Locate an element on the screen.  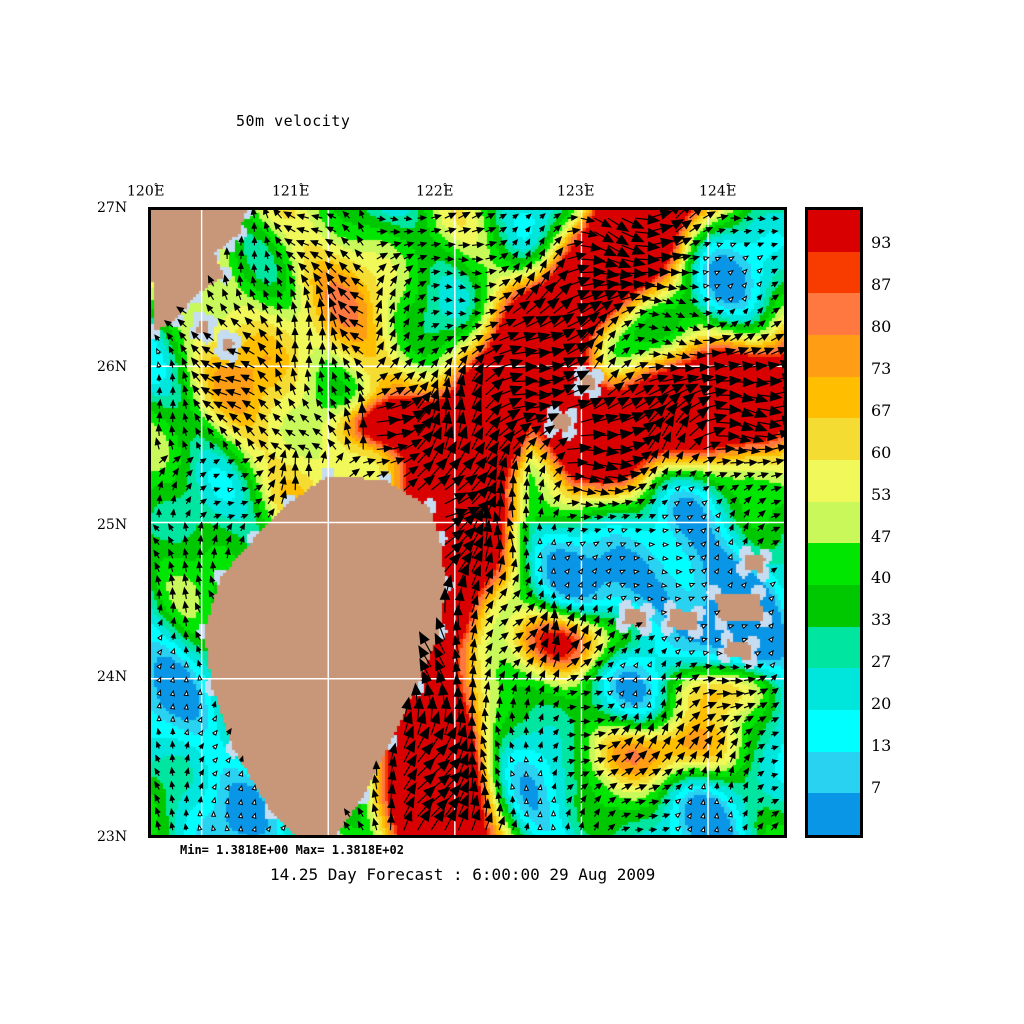
x-tick-label-120E: 120°E is located at coordinates (146, 191).